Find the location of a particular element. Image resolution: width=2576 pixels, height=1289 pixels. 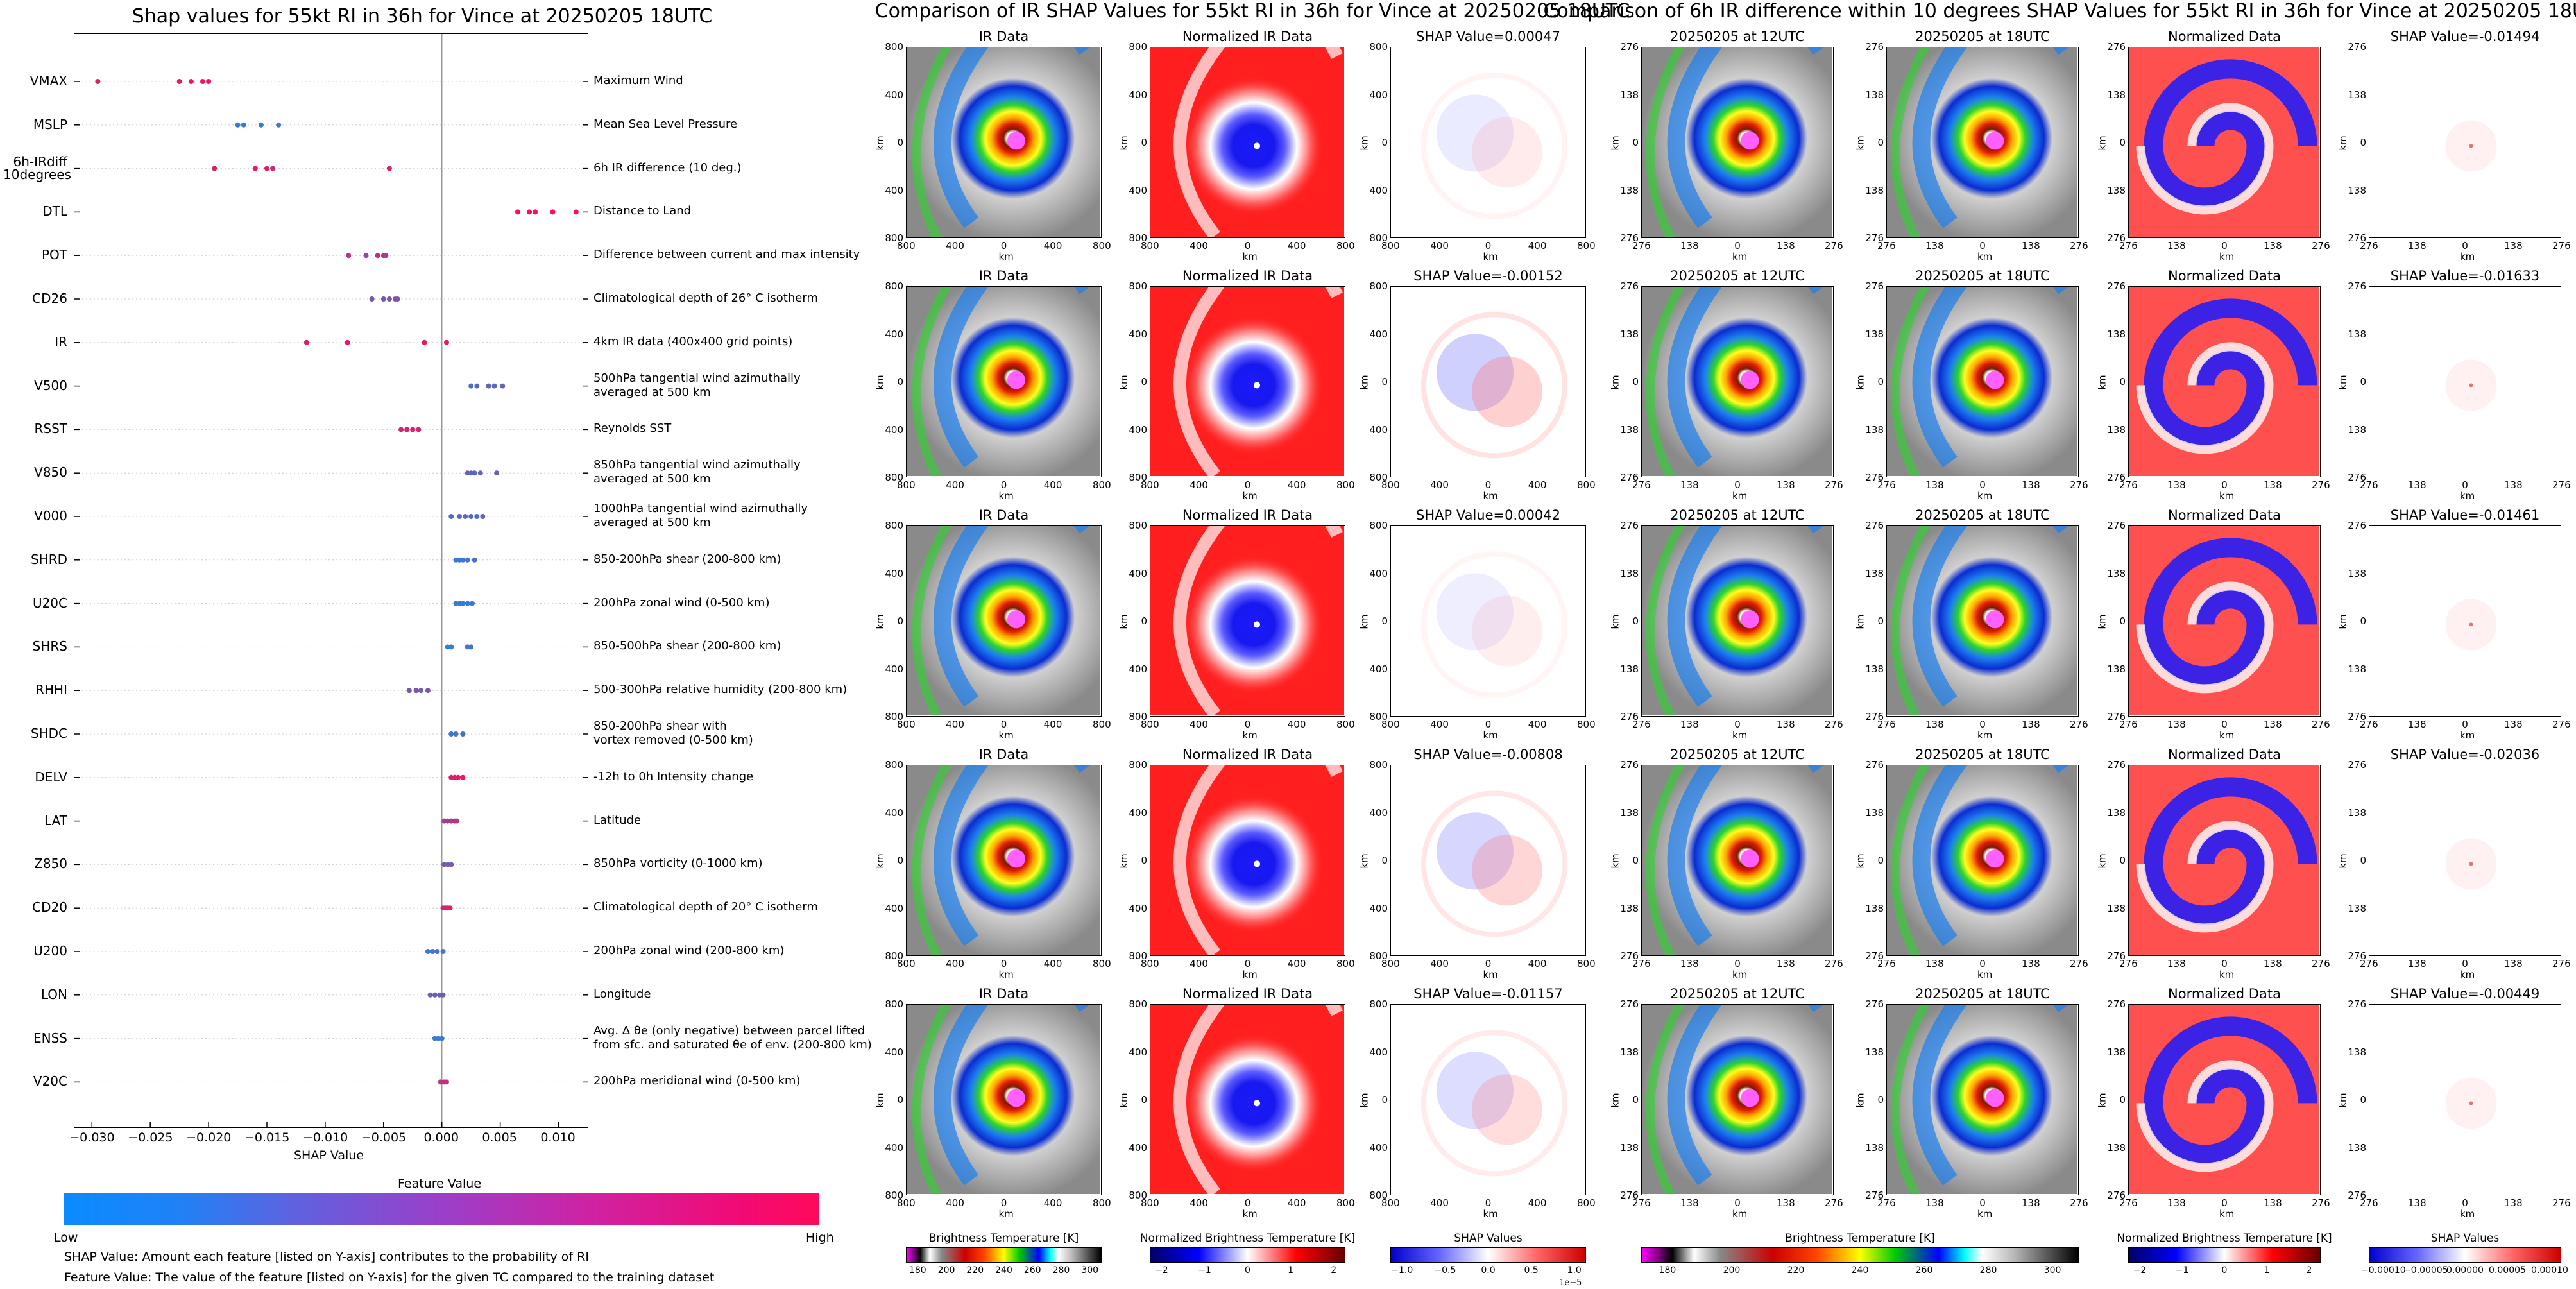

colorbar-tick-label: 0.00010 is located at coordinates (2549, 1270).